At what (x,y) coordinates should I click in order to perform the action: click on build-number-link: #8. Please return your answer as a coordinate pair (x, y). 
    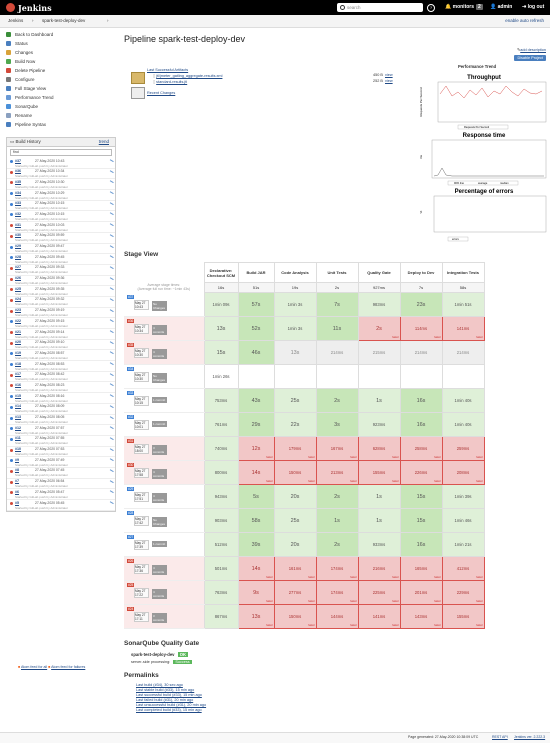
    Looking at the image, I should click on (17, 470).